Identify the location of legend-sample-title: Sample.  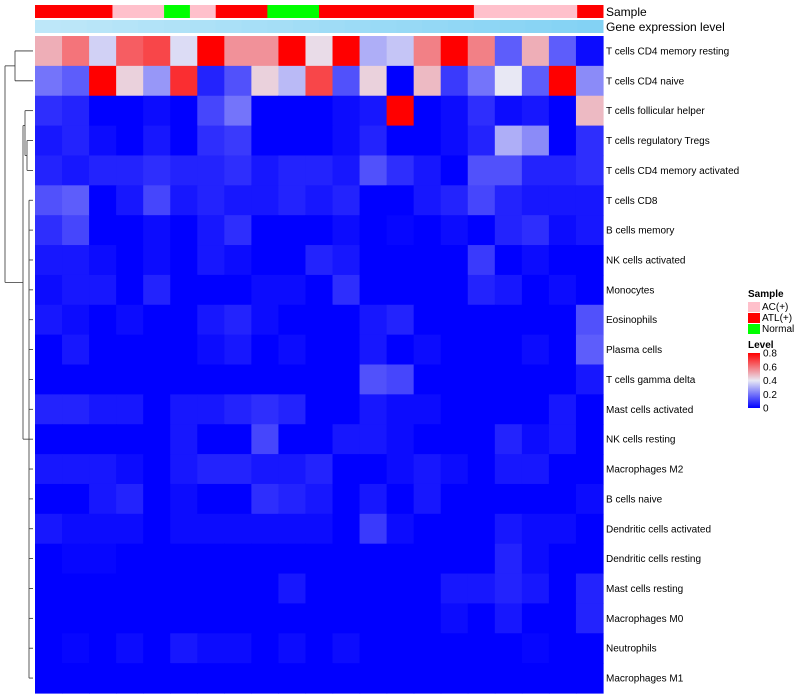
(766, 294).